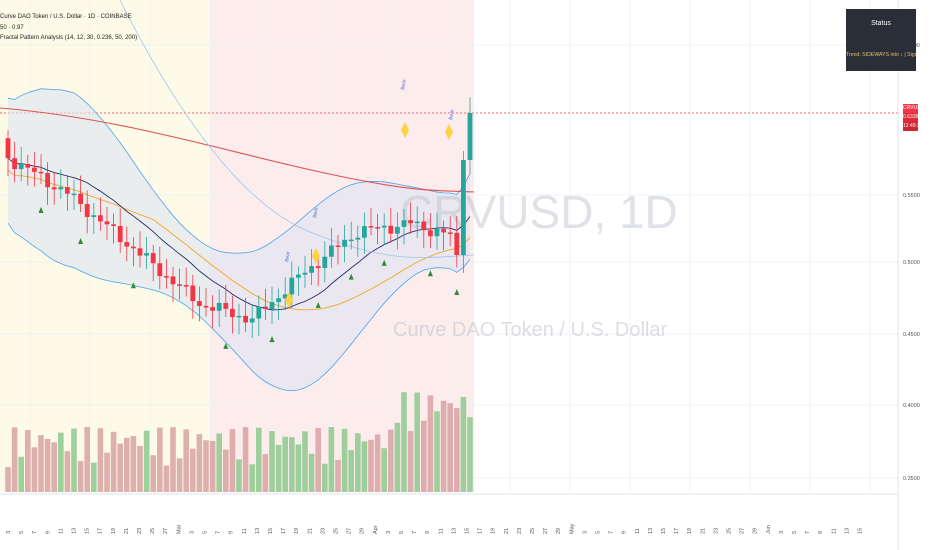  What do you see at coordinates (239, 240) in the screenshot?
I see `ema-orange` at bounding box center [239, 240].